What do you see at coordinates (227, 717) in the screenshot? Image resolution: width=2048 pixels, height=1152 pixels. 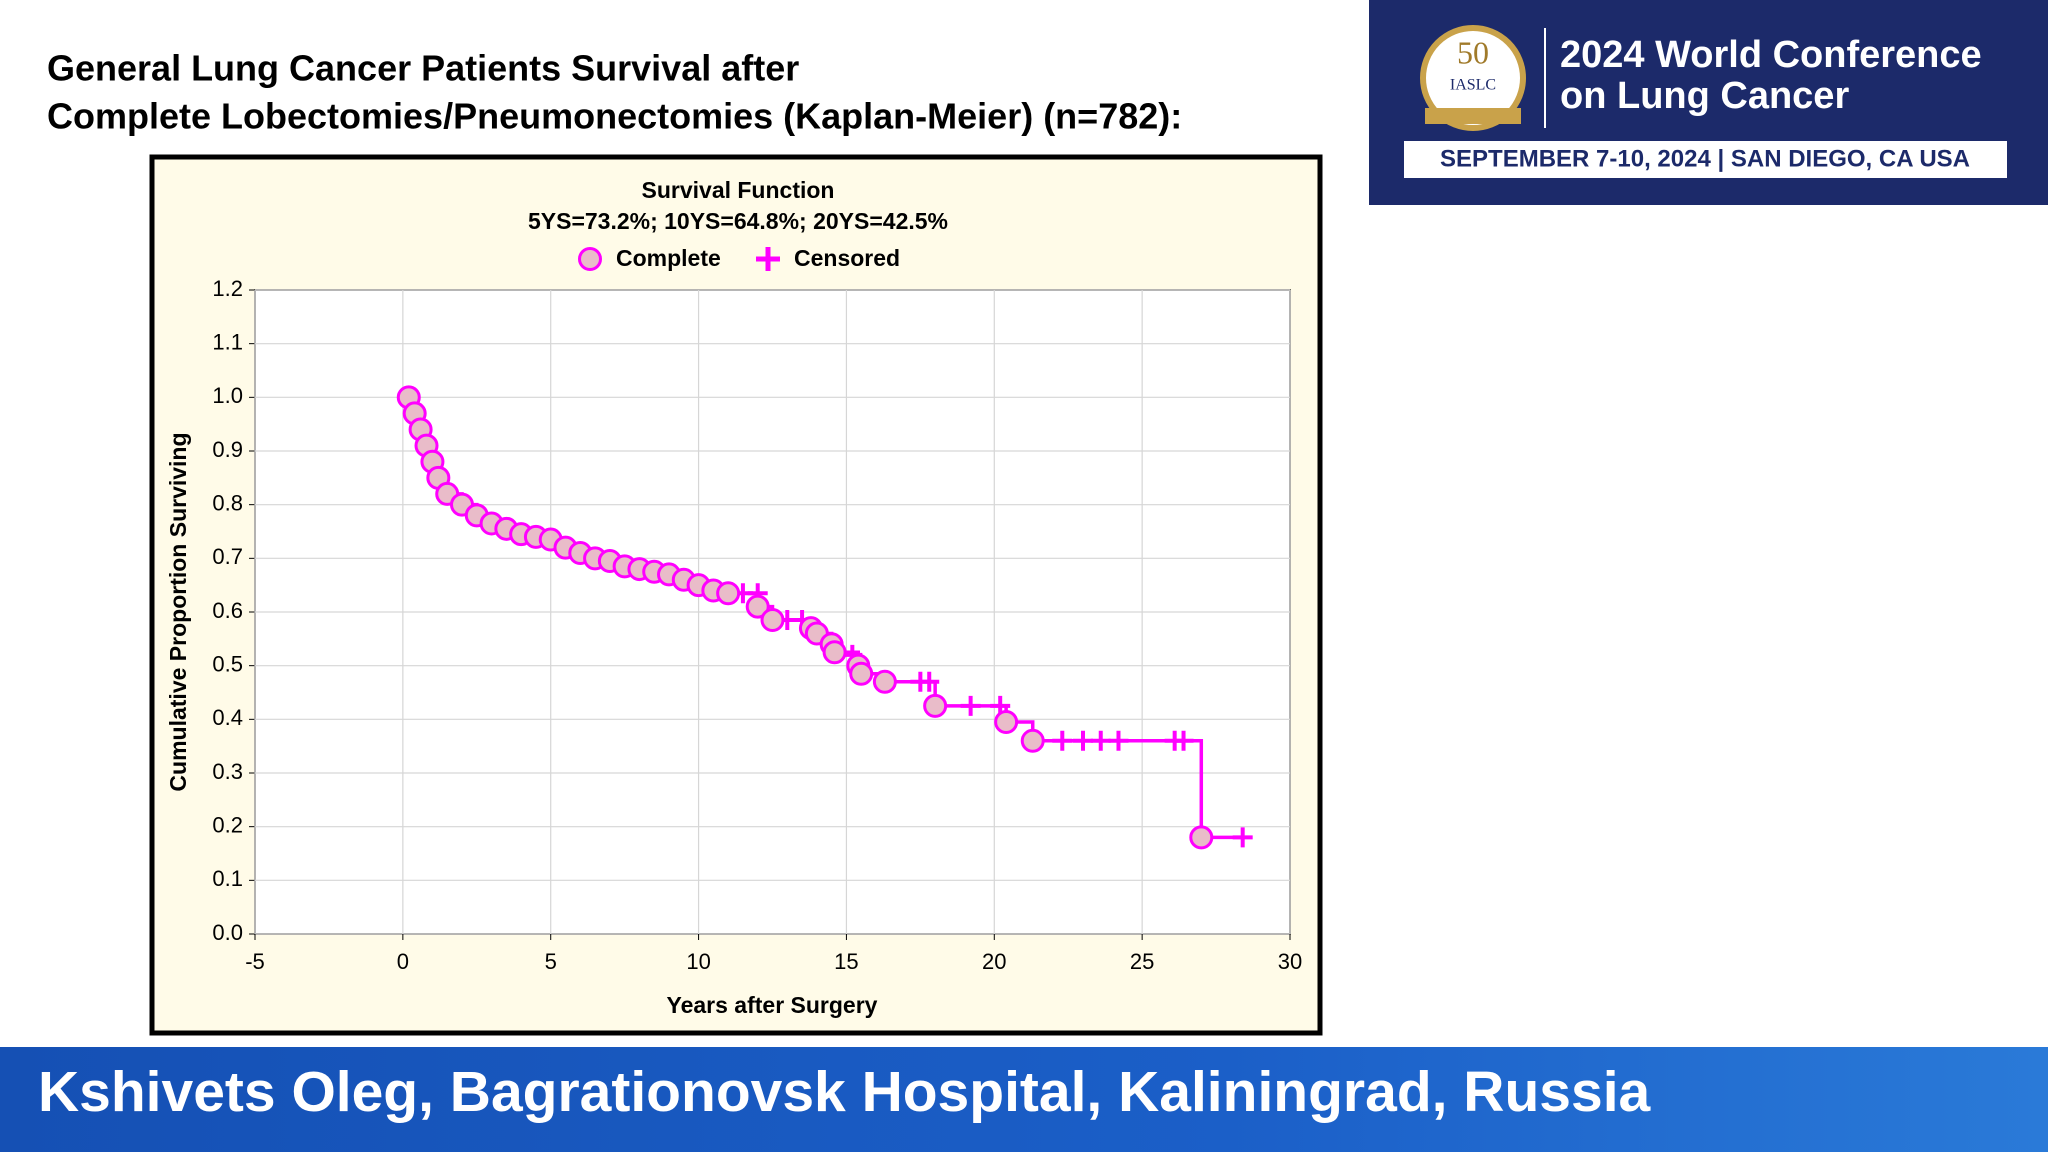 I see `y-tick-label: 0.4` at bounding box center [227, 717].